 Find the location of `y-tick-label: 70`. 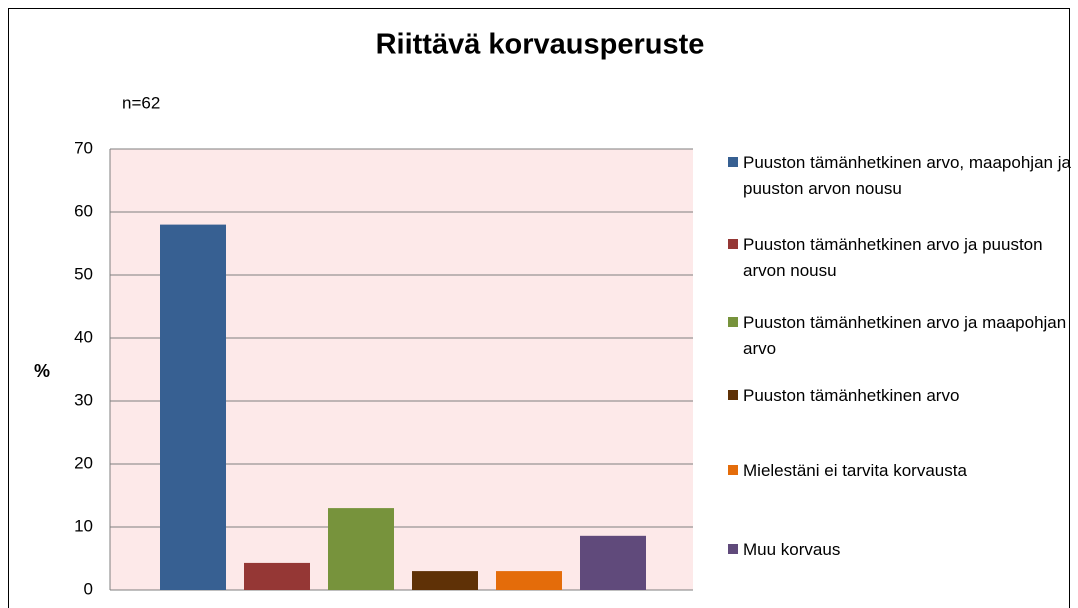

y-tick-label: 70 is located at coordinates (83, 147).